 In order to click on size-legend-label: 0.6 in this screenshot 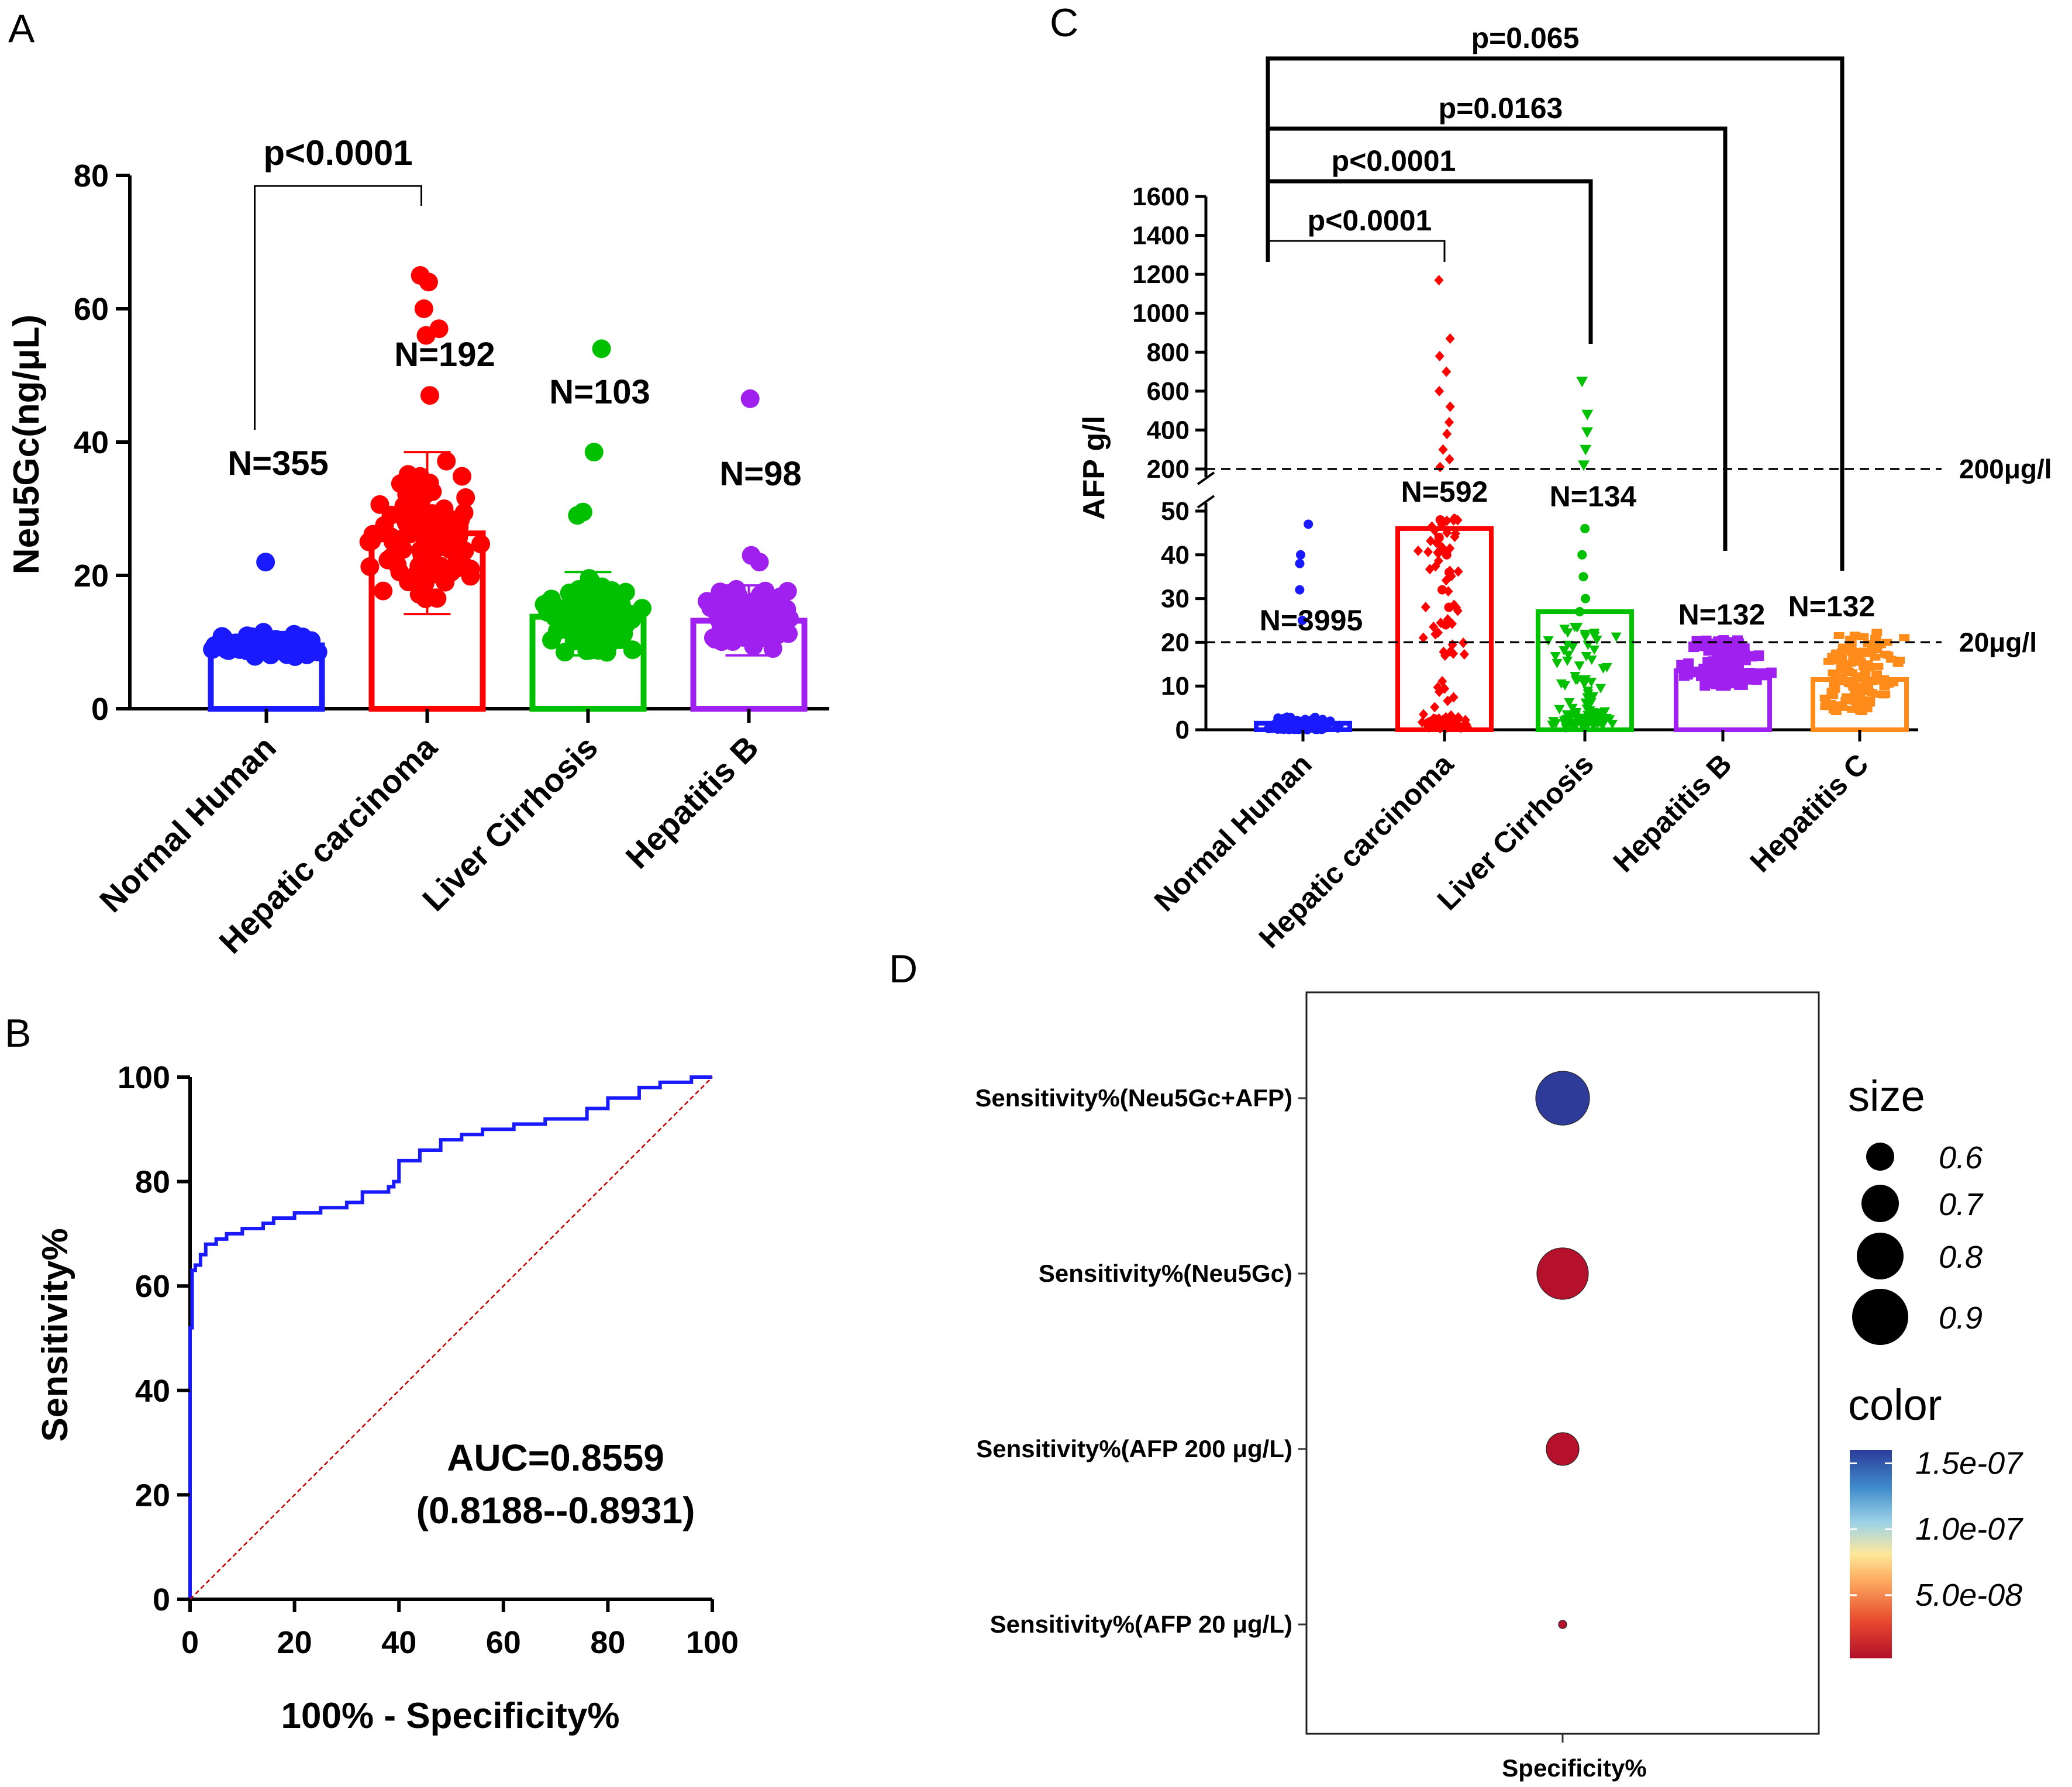, I will do `click(1961, 1157)`.